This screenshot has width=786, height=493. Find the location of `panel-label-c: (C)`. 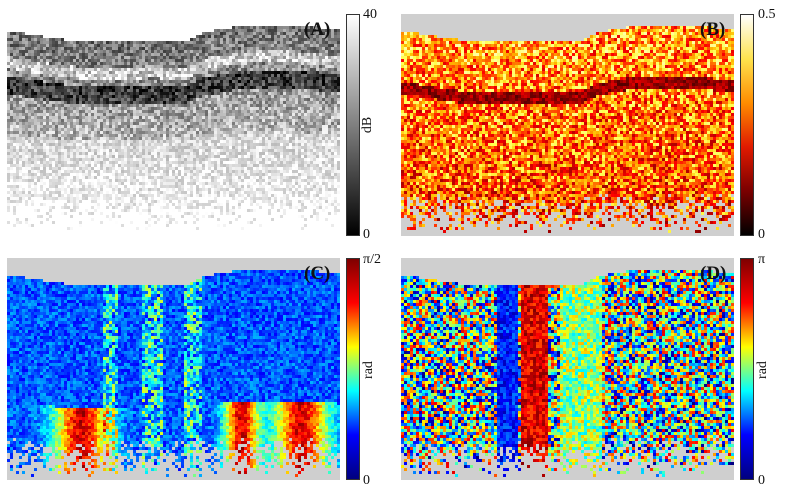

panel-label-c: (C) is located at coordinates (317, 273).